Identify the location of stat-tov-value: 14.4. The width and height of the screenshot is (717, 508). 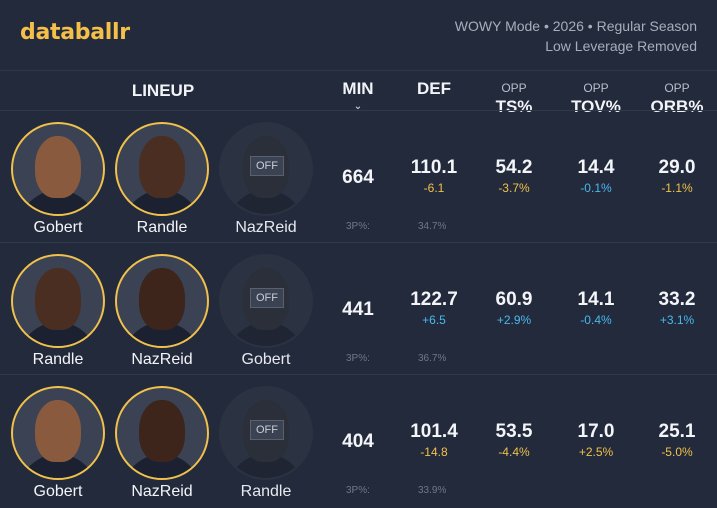
(596, 167).